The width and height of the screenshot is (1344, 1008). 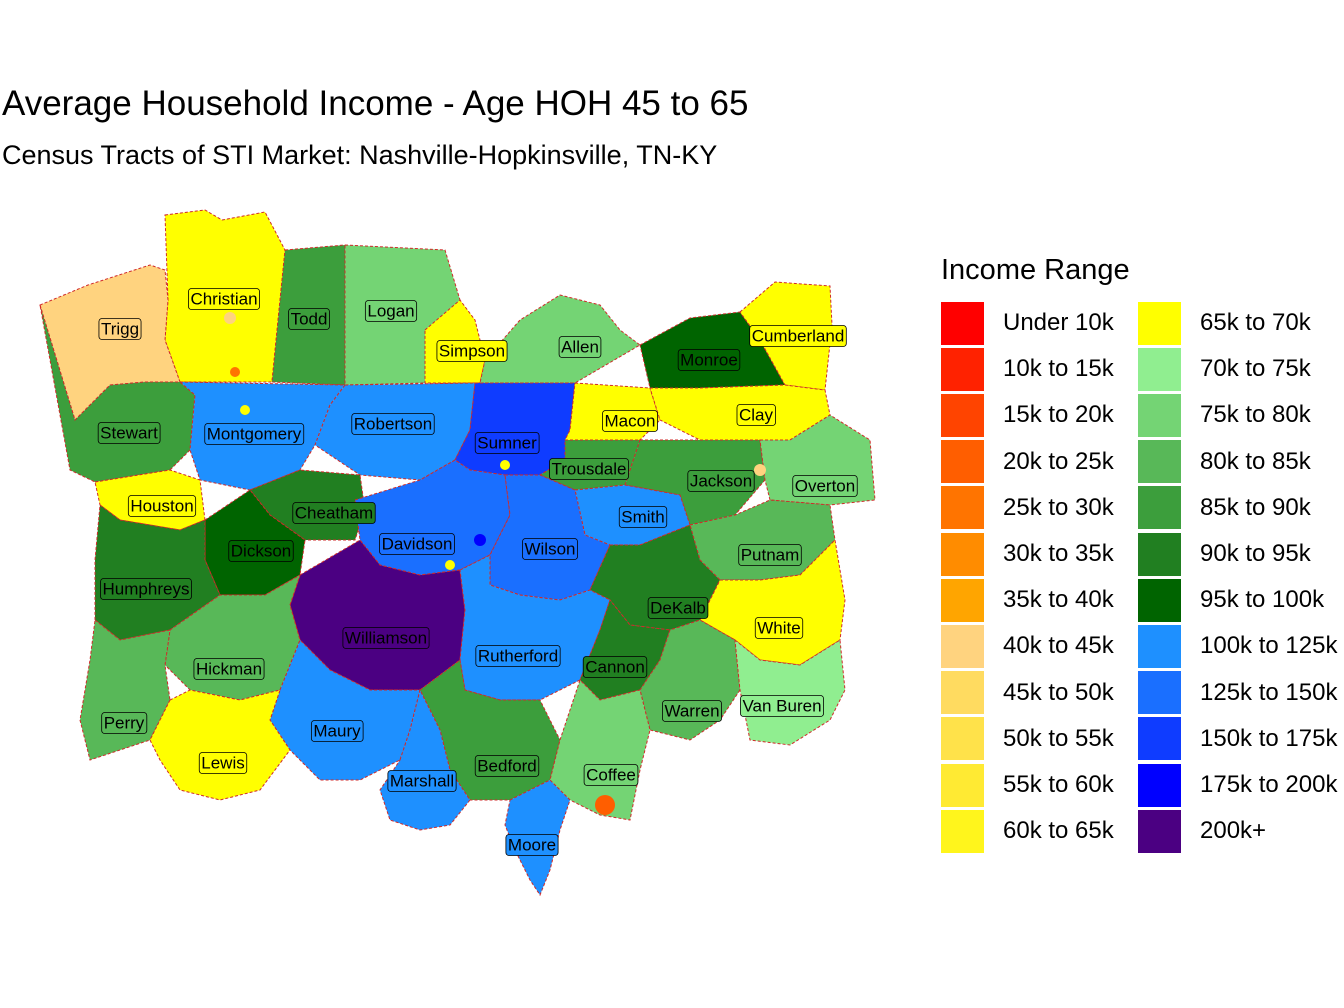 I want to click on county-name: Lewis, so click(x=222, y=763).